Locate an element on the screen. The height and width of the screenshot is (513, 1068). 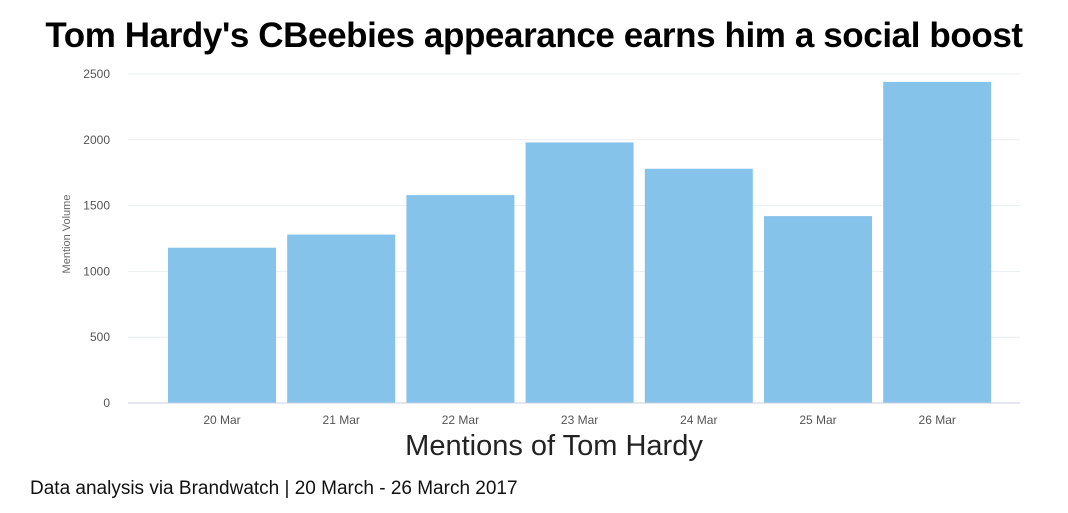
x-tick-label: 25 Mar is located at coordinates (817, 420).